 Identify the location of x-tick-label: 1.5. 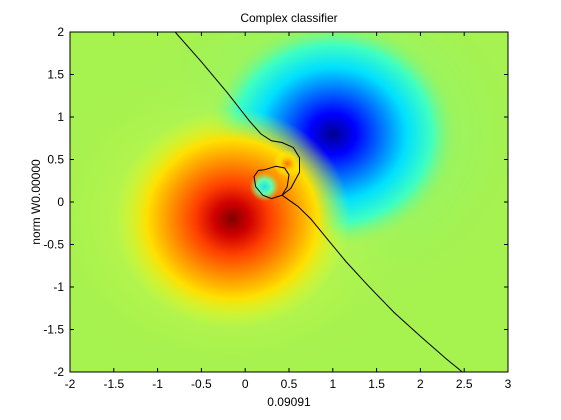
(376, 384).